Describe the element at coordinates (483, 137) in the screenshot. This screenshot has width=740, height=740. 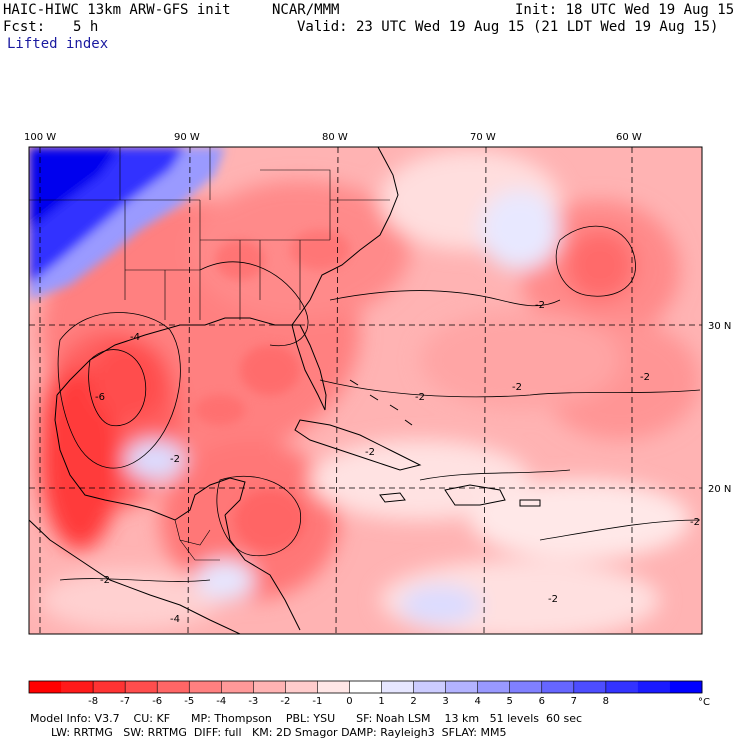
I see `lon-label: 70 W` at that location.